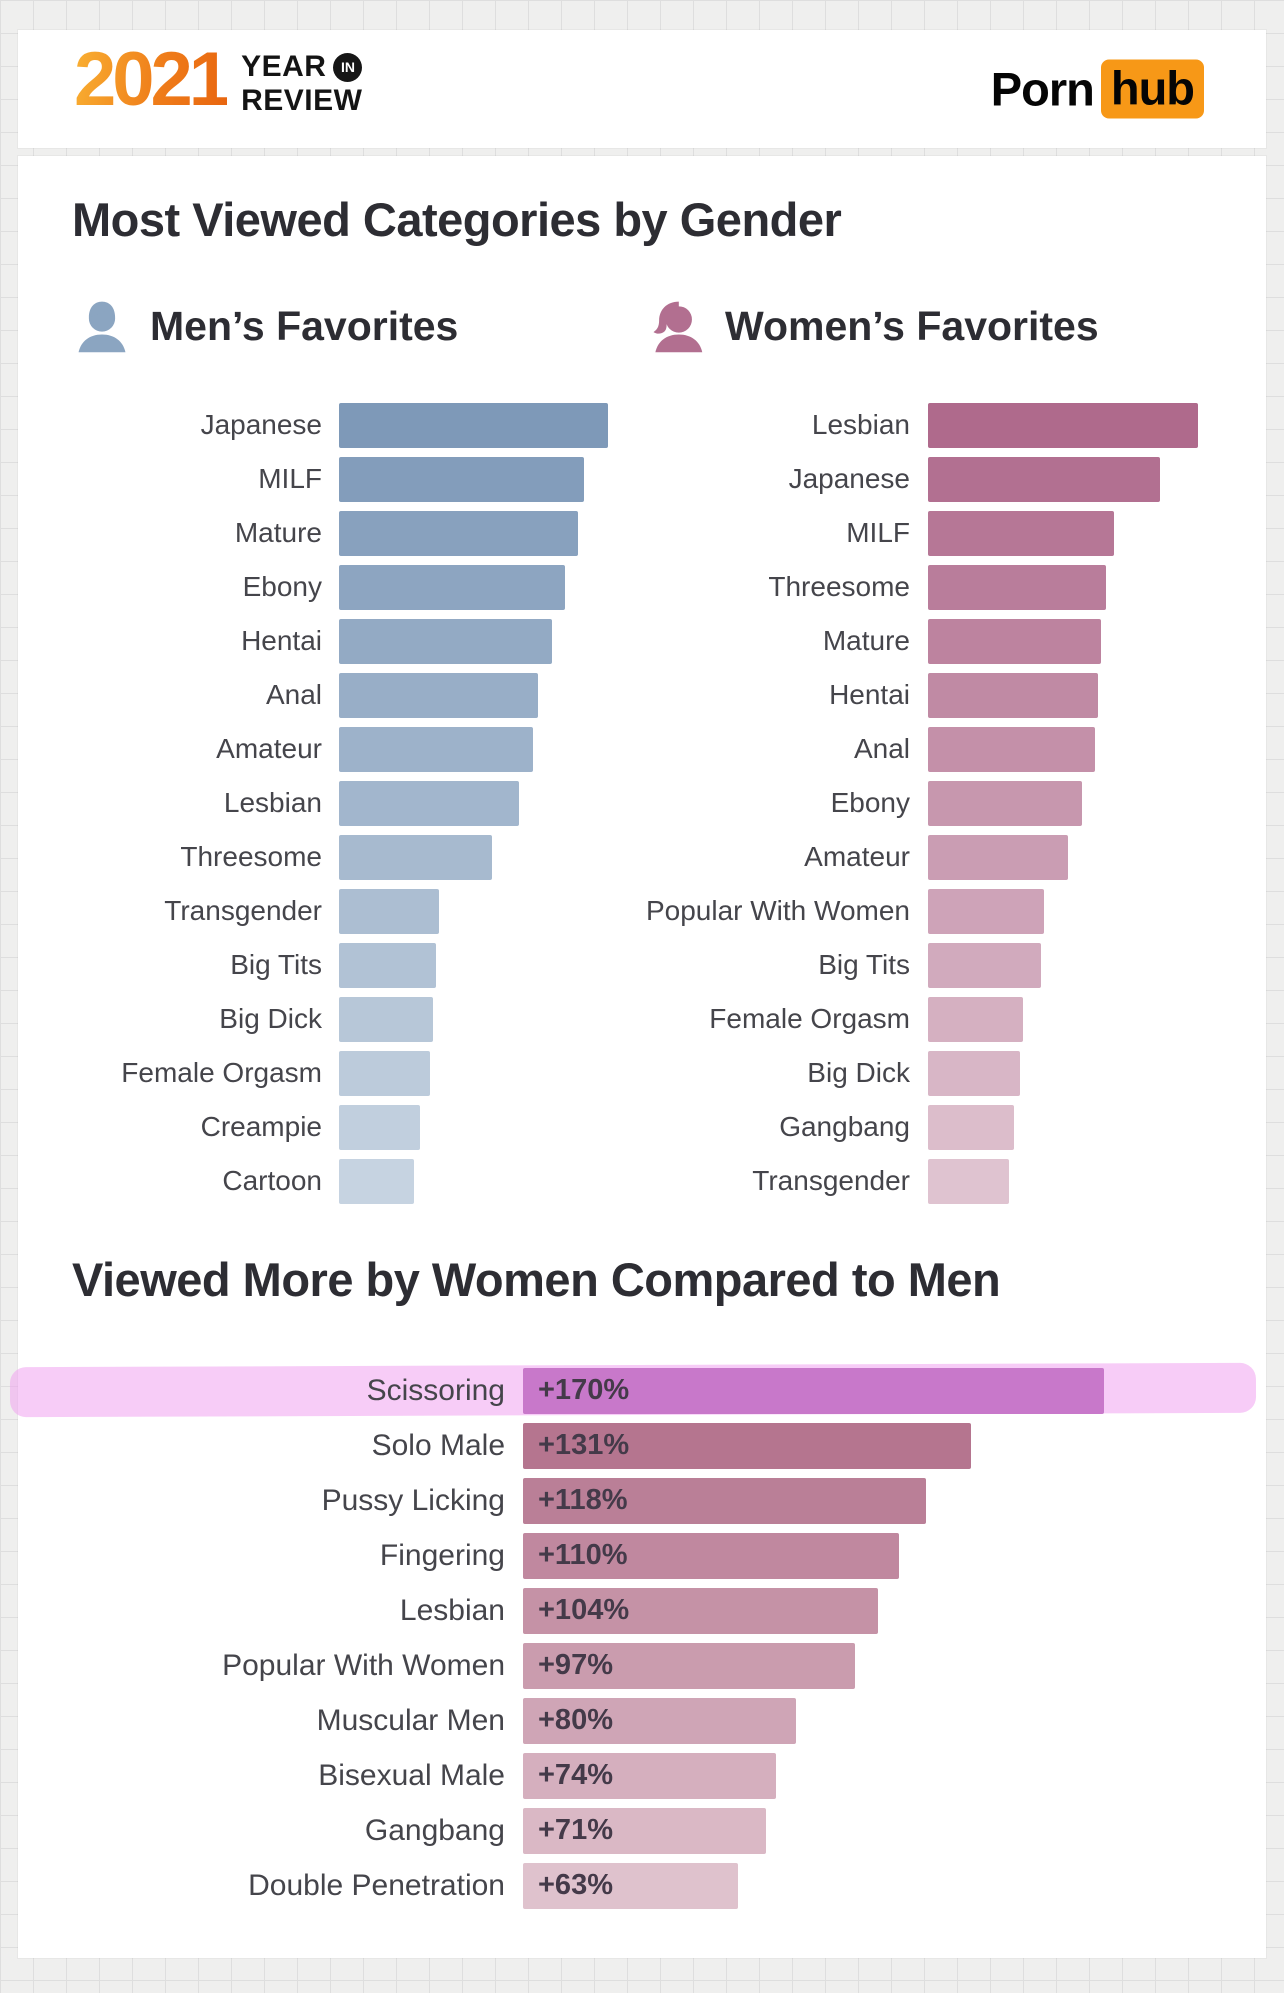  I want to click on year-2021-text: 2021, so click(152, 79).